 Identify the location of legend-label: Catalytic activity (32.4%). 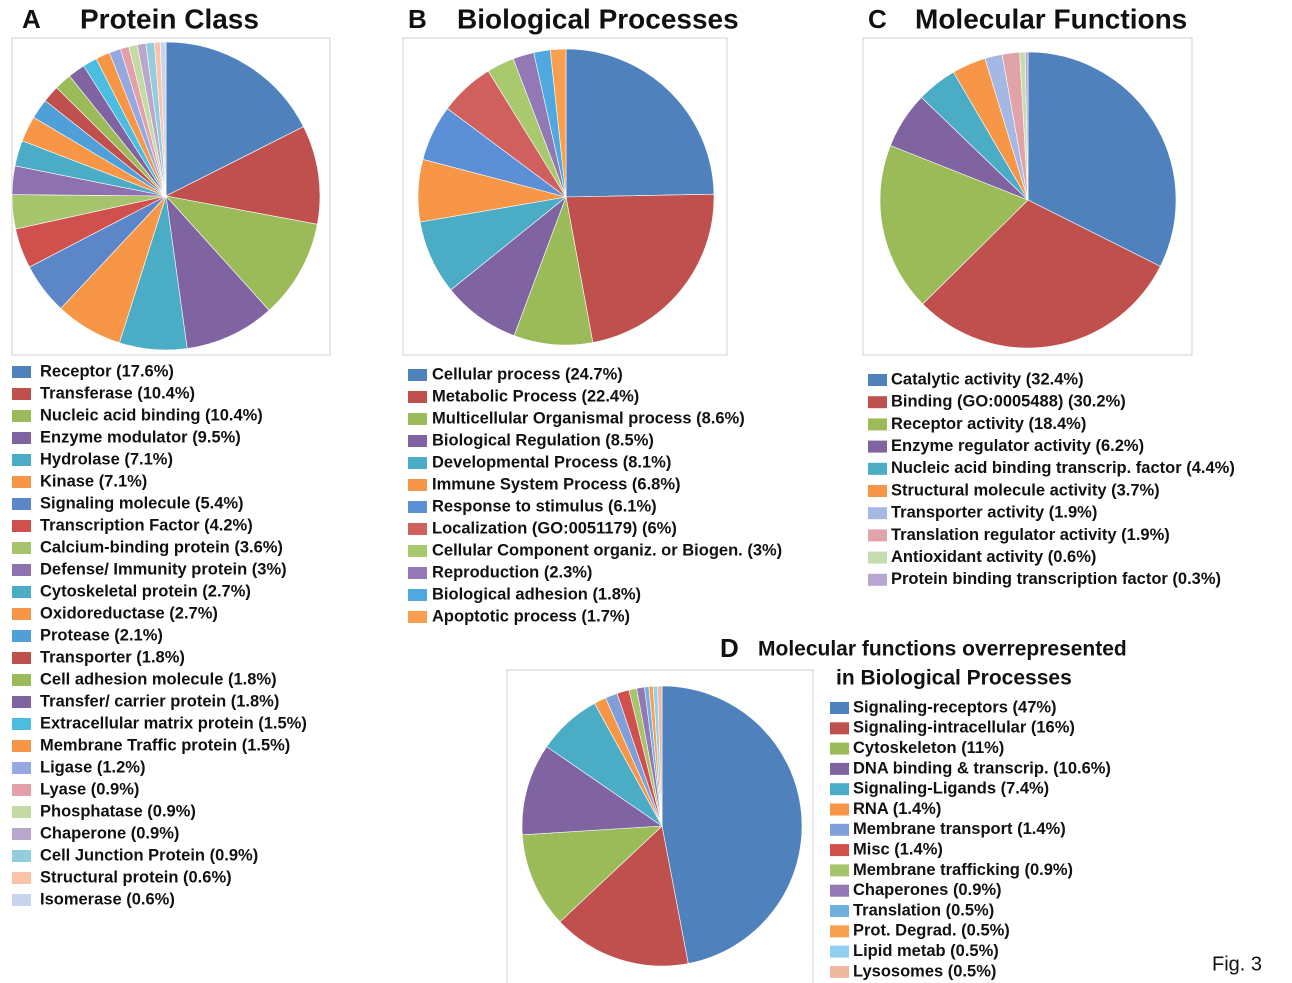
(987, 379).